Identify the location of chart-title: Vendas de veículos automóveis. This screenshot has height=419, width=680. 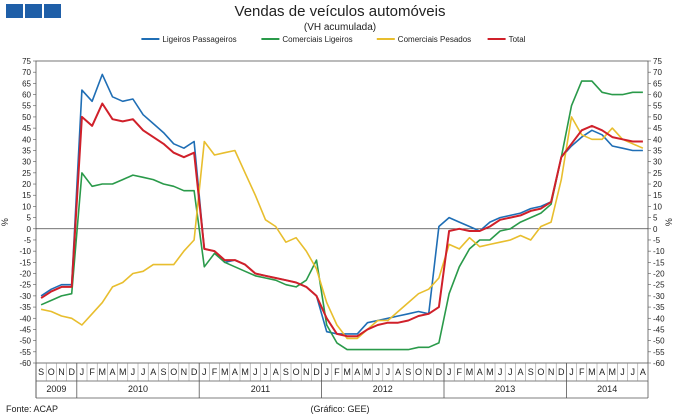
(340, 11).